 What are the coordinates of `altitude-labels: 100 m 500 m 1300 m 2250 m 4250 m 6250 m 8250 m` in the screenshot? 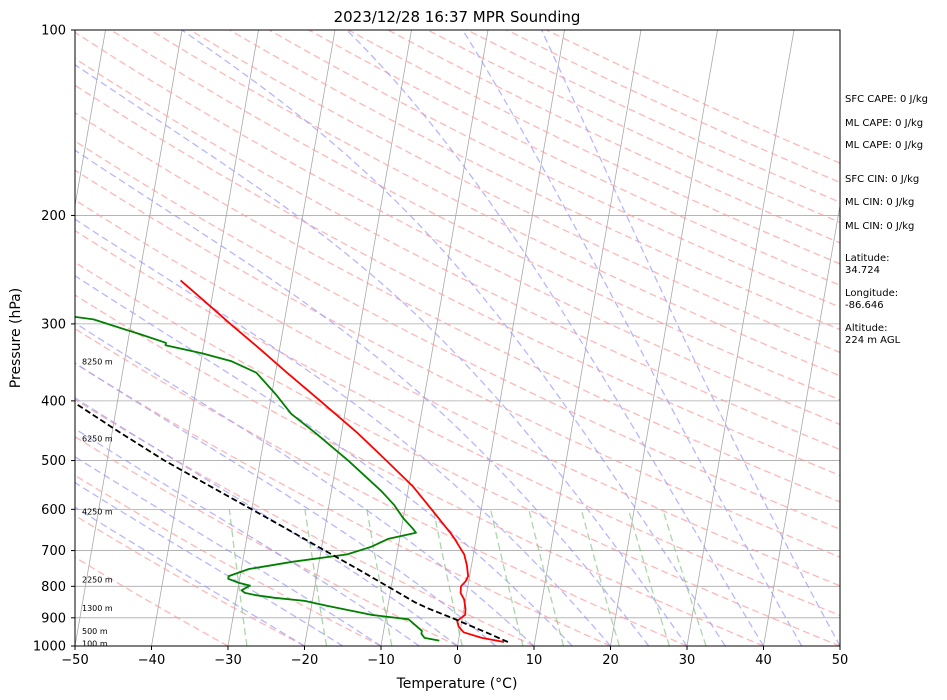 It's located at (97, 502).